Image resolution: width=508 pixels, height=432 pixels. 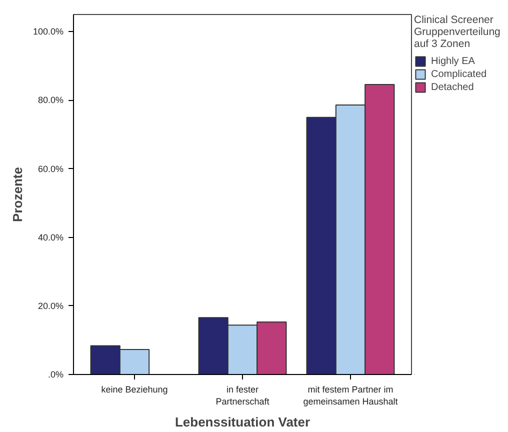 What do you see at coordinates (51, 305) in the screenshot?
I see `y-tick-label: 20.0%` at bounding box center [51, 305].